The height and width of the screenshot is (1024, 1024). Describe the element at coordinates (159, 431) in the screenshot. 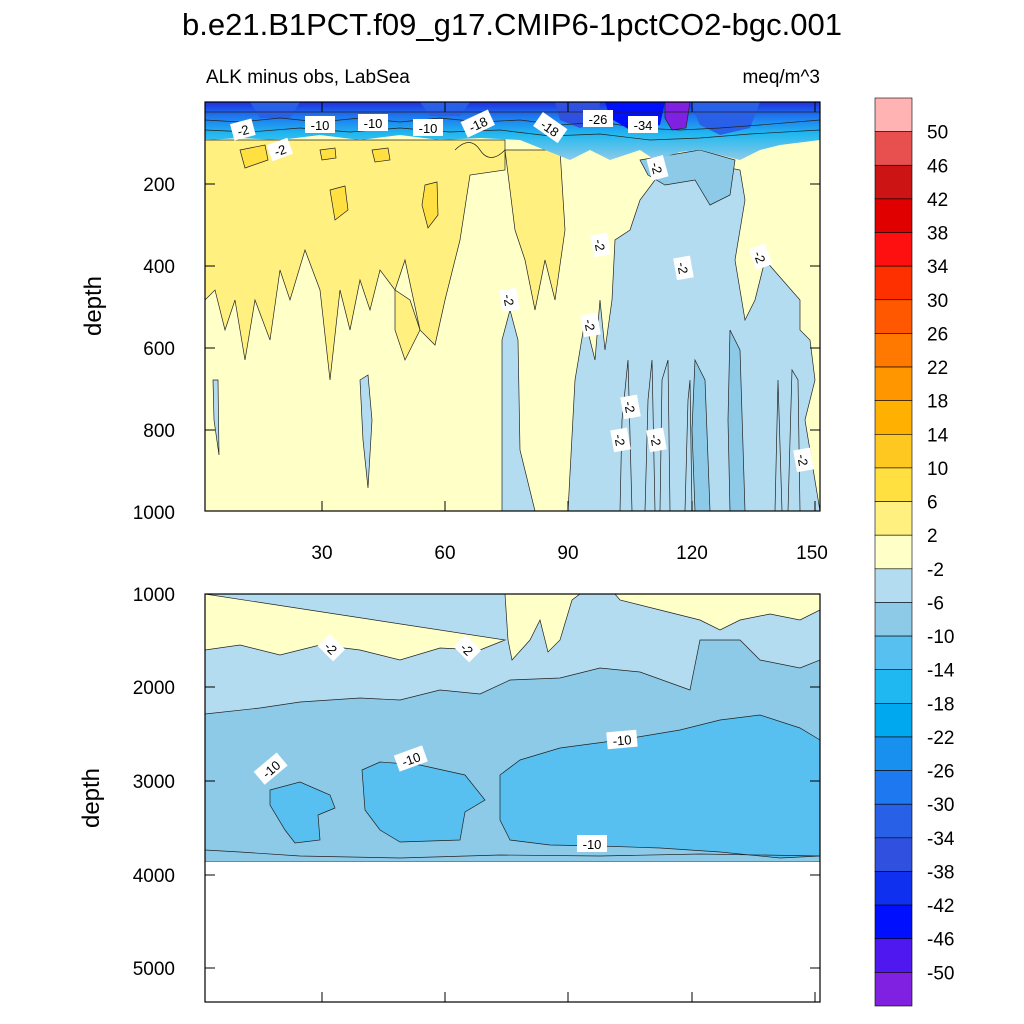

I see `upper-y-tick-label: 800` at that location.